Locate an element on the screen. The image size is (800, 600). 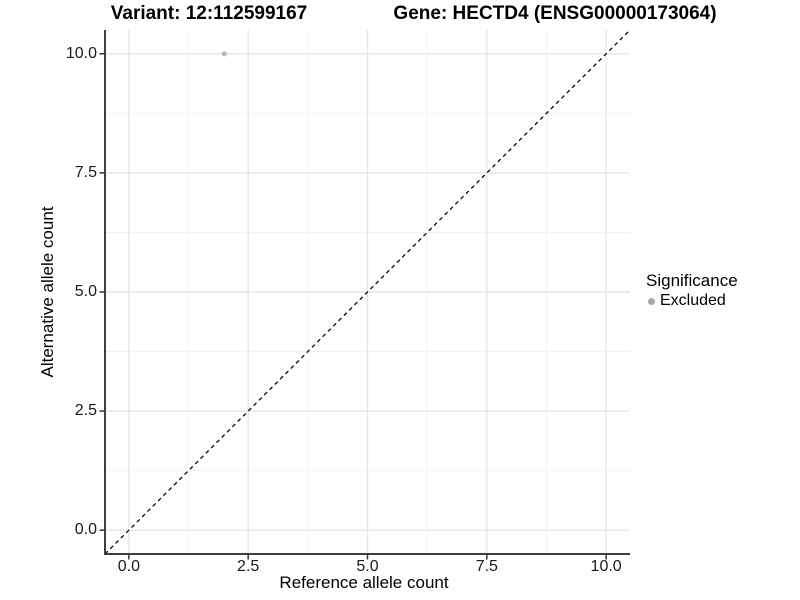
x-tick-label: 7.5 is located at coordinates (486, 566).